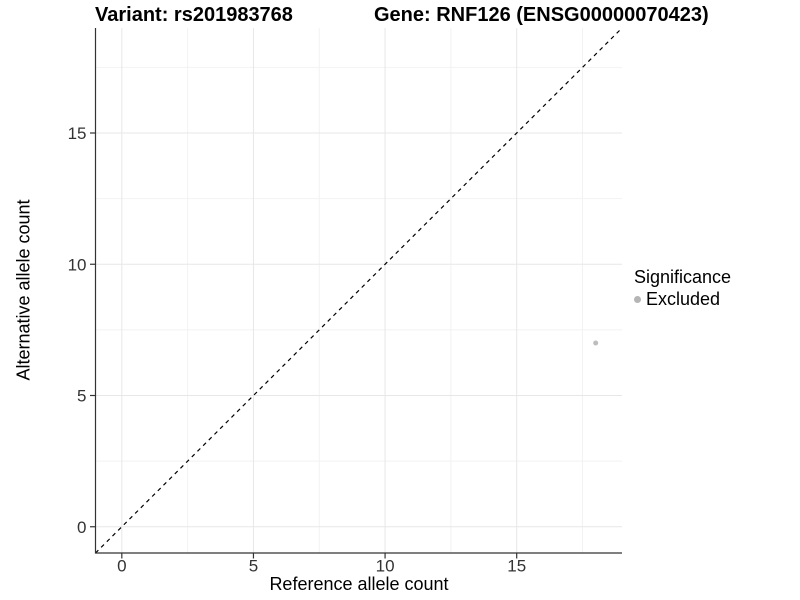 The height and width of the screenshot is (600, 800). I want to click on legend-point-icon, so click(637, 299).